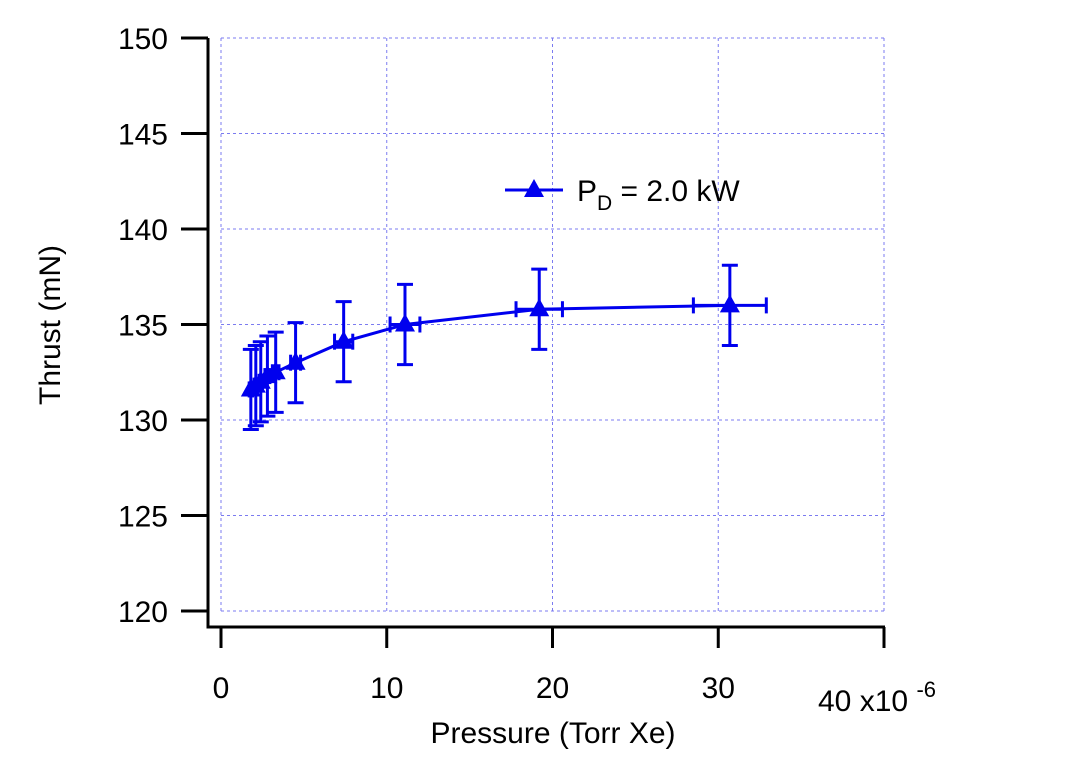 The image size is (1081, 763). I want to click on legend-series-subscript: D, so click(604, 203).